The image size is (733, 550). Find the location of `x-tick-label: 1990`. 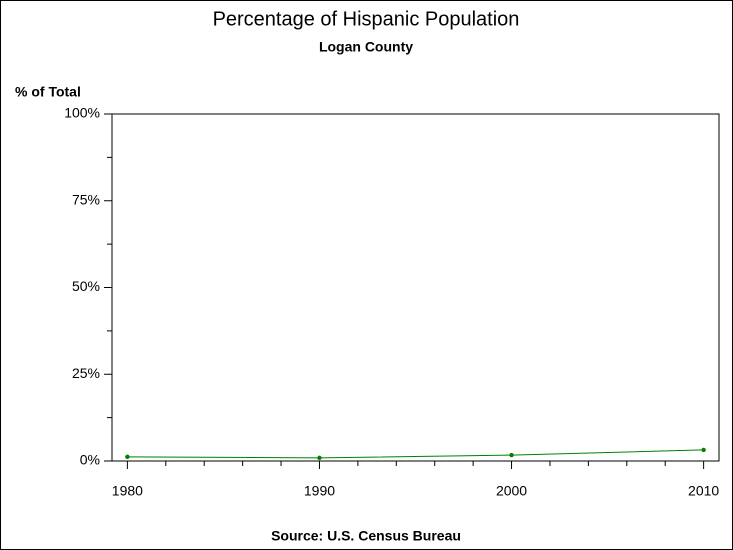

x-tick-label: 1990 is located at coordinates (319, 491).